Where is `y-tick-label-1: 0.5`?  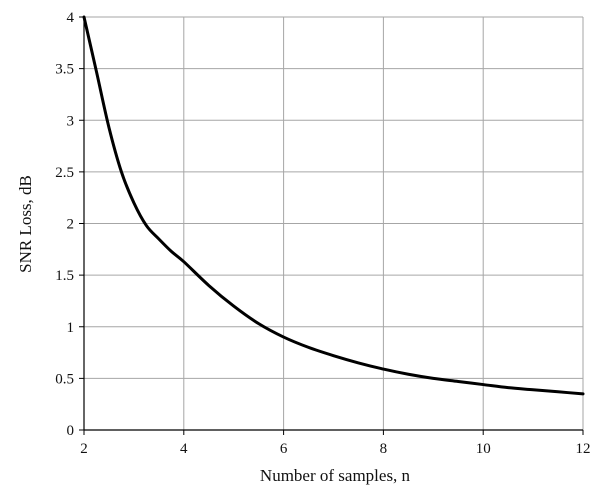
y-tick-label-1: 0.5 is located at coordinates (64, 379).